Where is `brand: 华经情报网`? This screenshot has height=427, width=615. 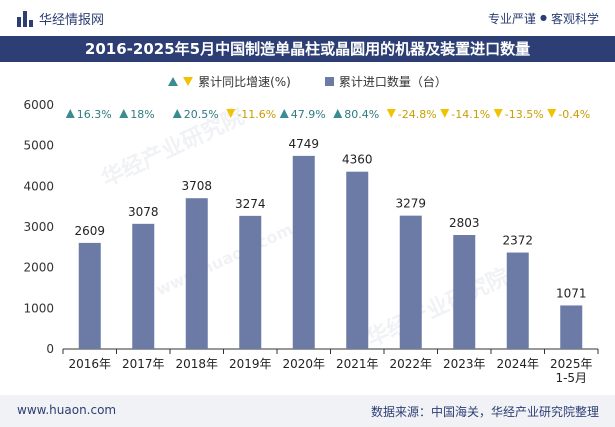 brand: 华经情报网 is located at coordinates (60, 18).